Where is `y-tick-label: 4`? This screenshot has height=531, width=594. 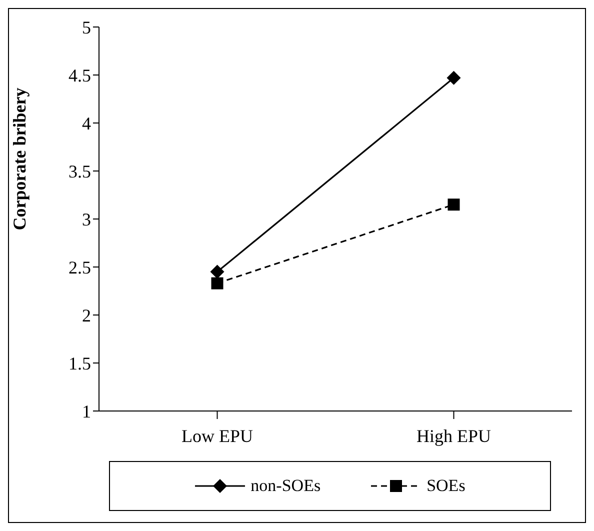 y-tick-label: 4 is located at coordinates (86, 123).